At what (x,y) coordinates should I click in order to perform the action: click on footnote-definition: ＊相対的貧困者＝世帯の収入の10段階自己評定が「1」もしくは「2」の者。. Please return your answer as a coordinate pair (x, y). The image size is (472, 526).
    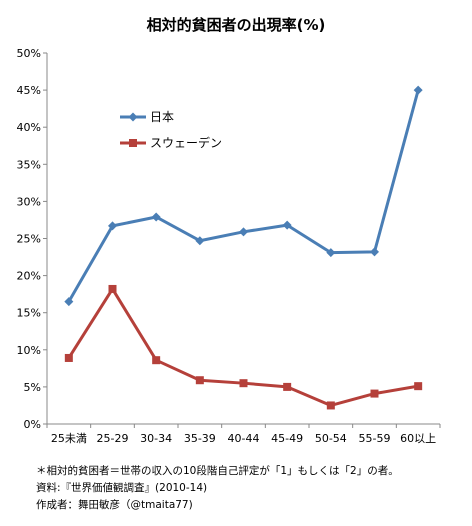
    Looking at the image, I should click on (217, 470).